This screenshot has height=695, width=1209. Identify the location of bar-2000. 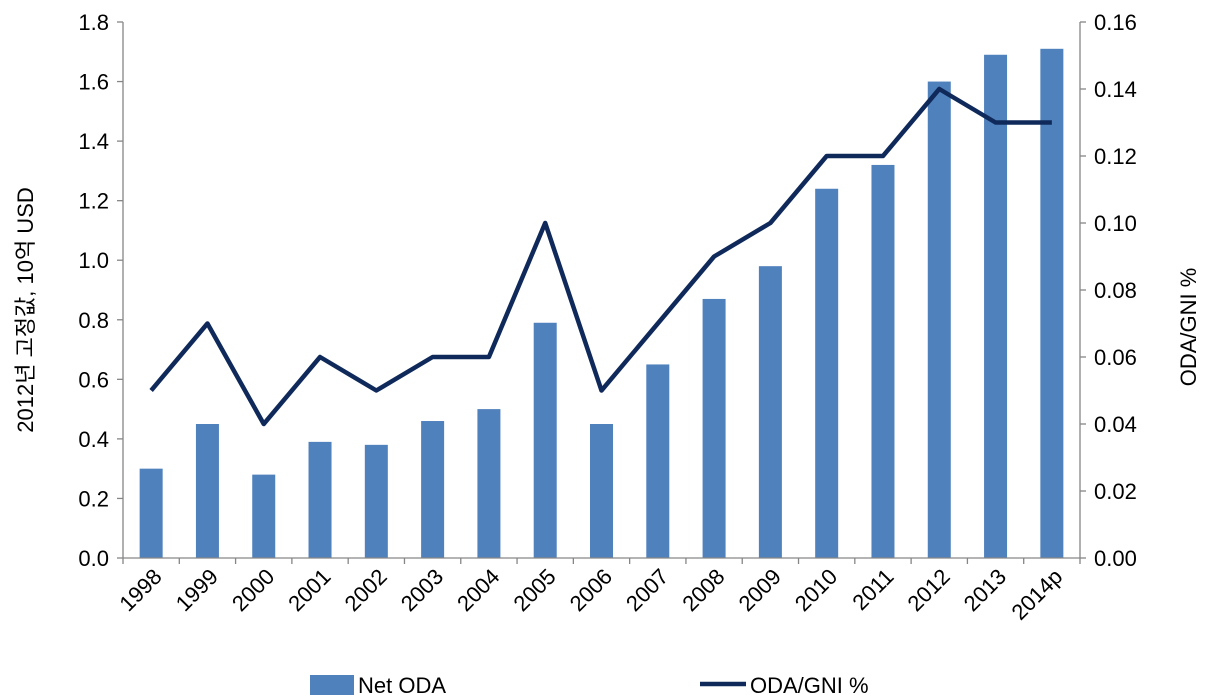
(264, 516).